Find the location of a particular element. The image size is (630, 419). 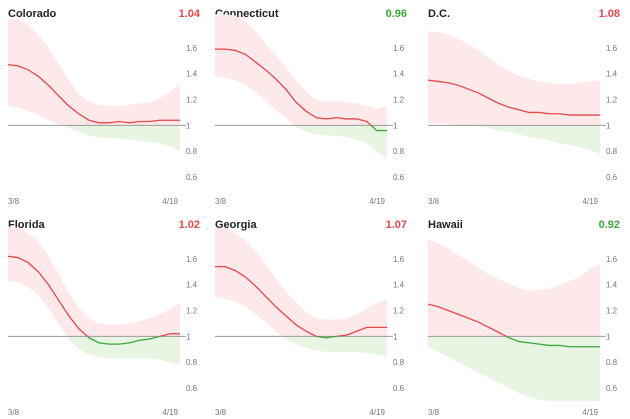

panel-latest-value: 1.02 is located at coordinates (189, 225).